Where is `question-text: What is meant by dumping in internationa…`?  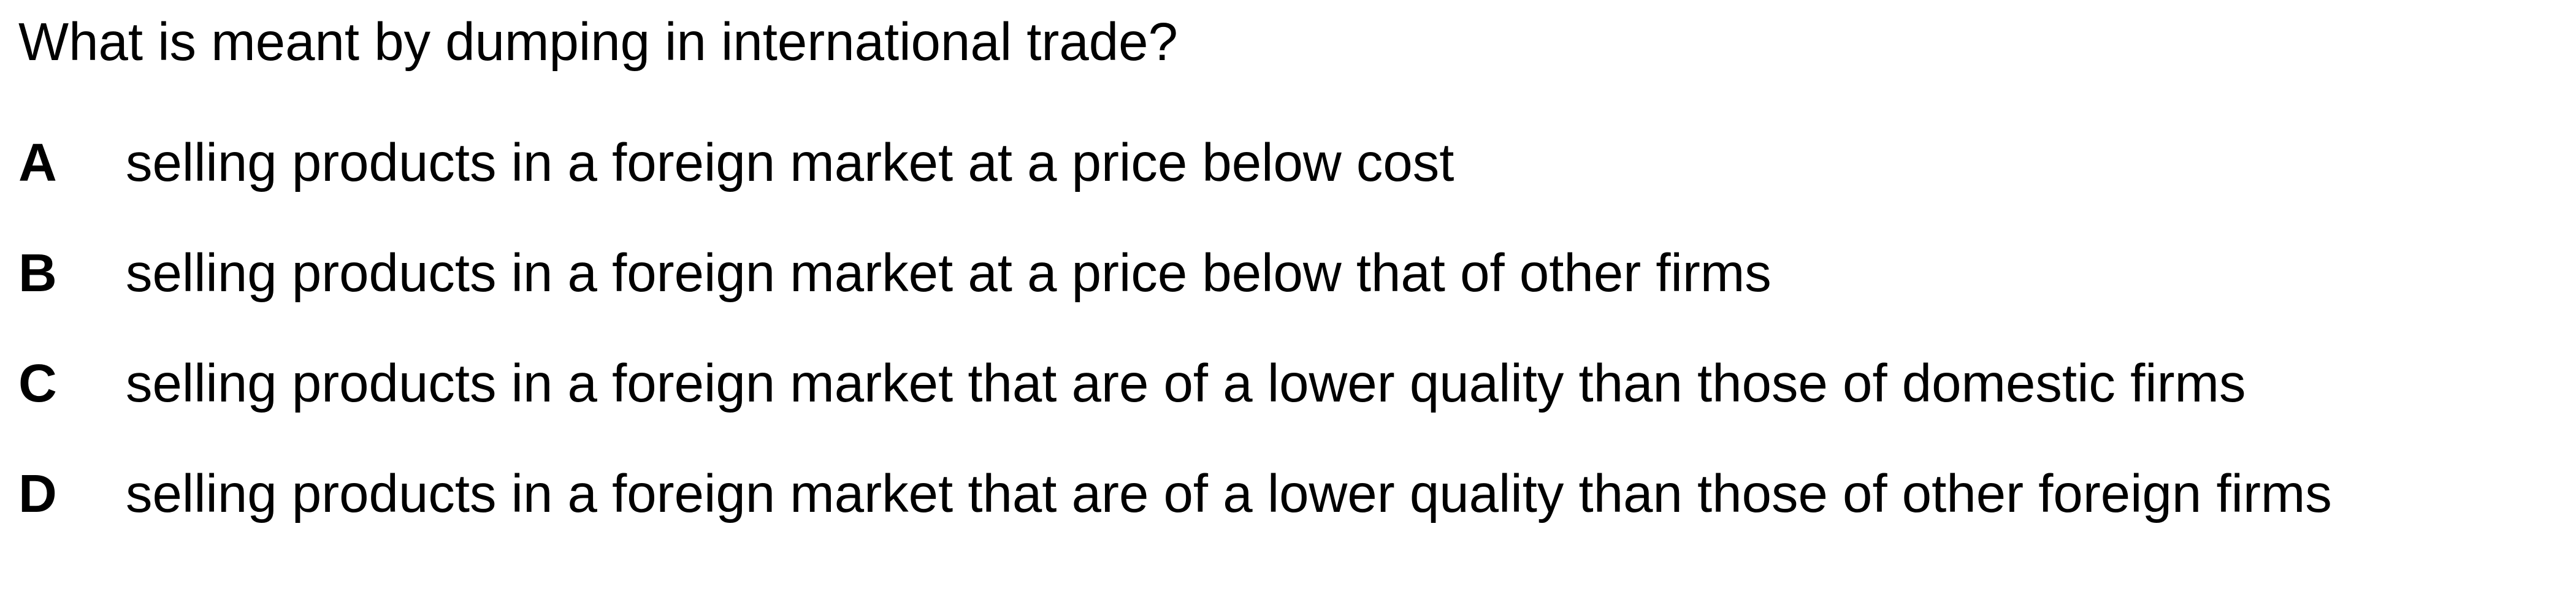 question-text: What is meant by dumping in internationa… is located at coordinates (598, 42).